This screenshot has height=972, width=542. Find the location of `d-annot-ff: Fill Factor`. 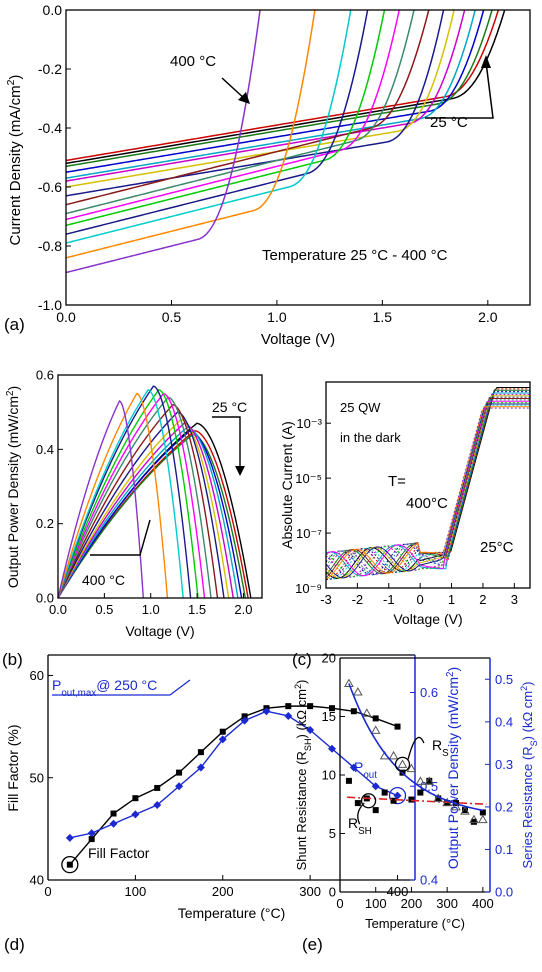

d-annot-ff: Fill Factor is located at coordinates (119, 853).